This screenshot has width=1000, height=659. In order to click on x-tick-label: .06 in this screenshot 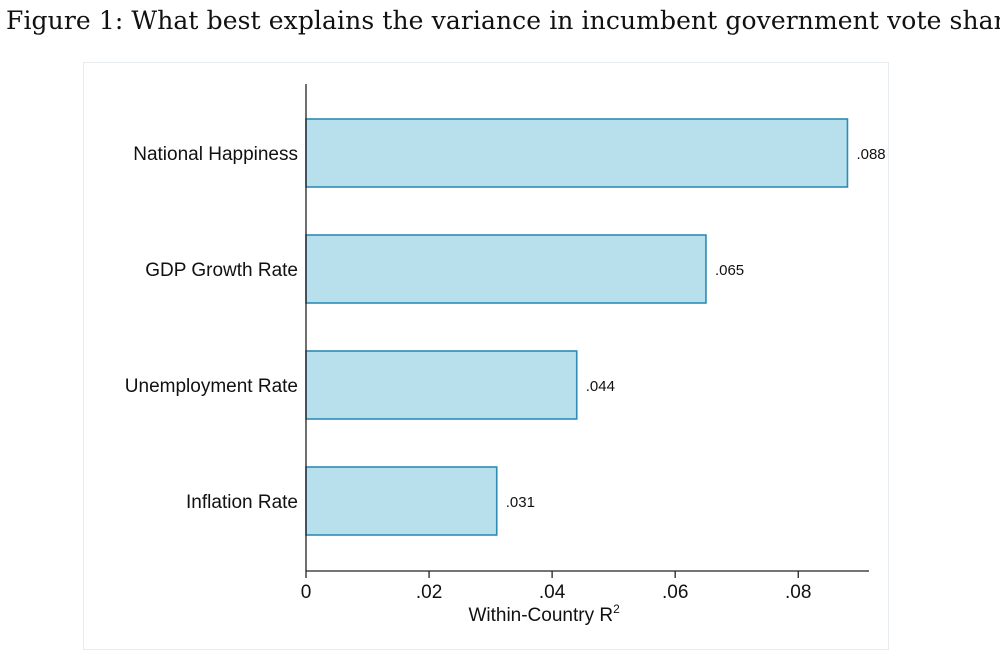, I will do `click(675, 592)`.